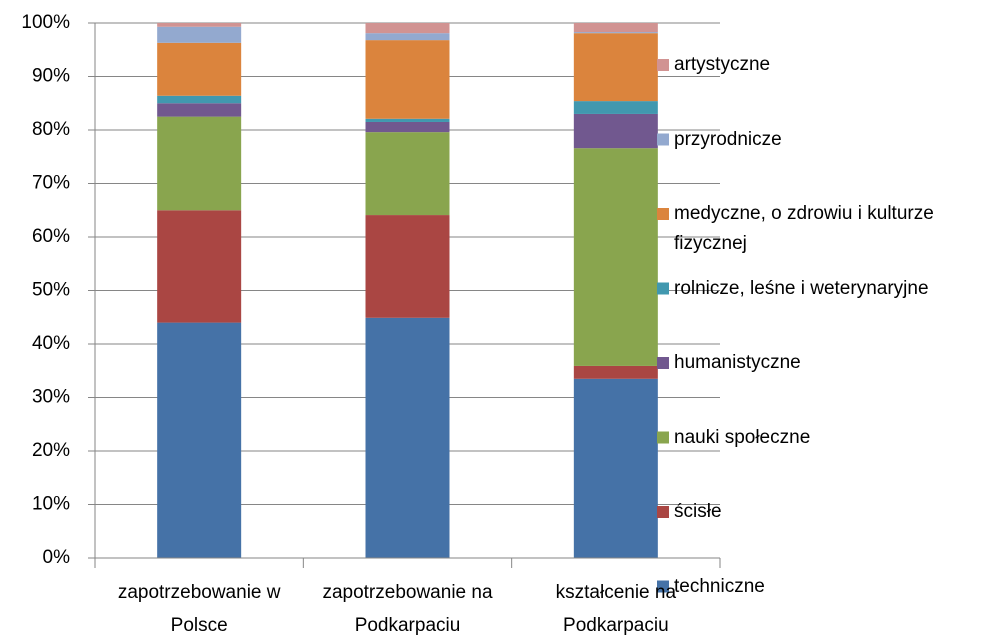  What do you see at coordinates (742, 437) in the screenshot?
I see `legend-label: nauki społeczne` at bounding box center [742, 437].